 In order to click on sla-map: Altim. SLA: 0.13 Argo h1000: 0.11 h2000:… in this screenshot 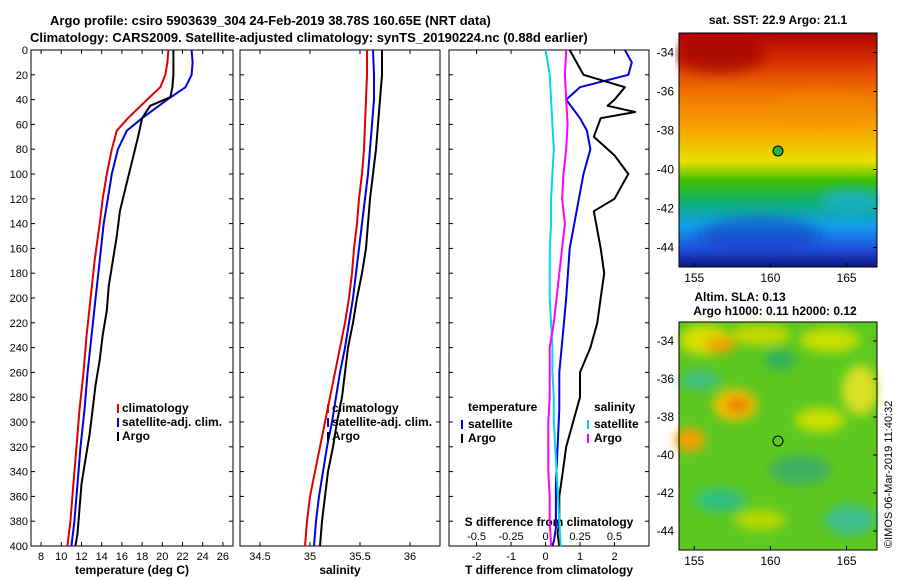, I will do `click(767, 429)`.